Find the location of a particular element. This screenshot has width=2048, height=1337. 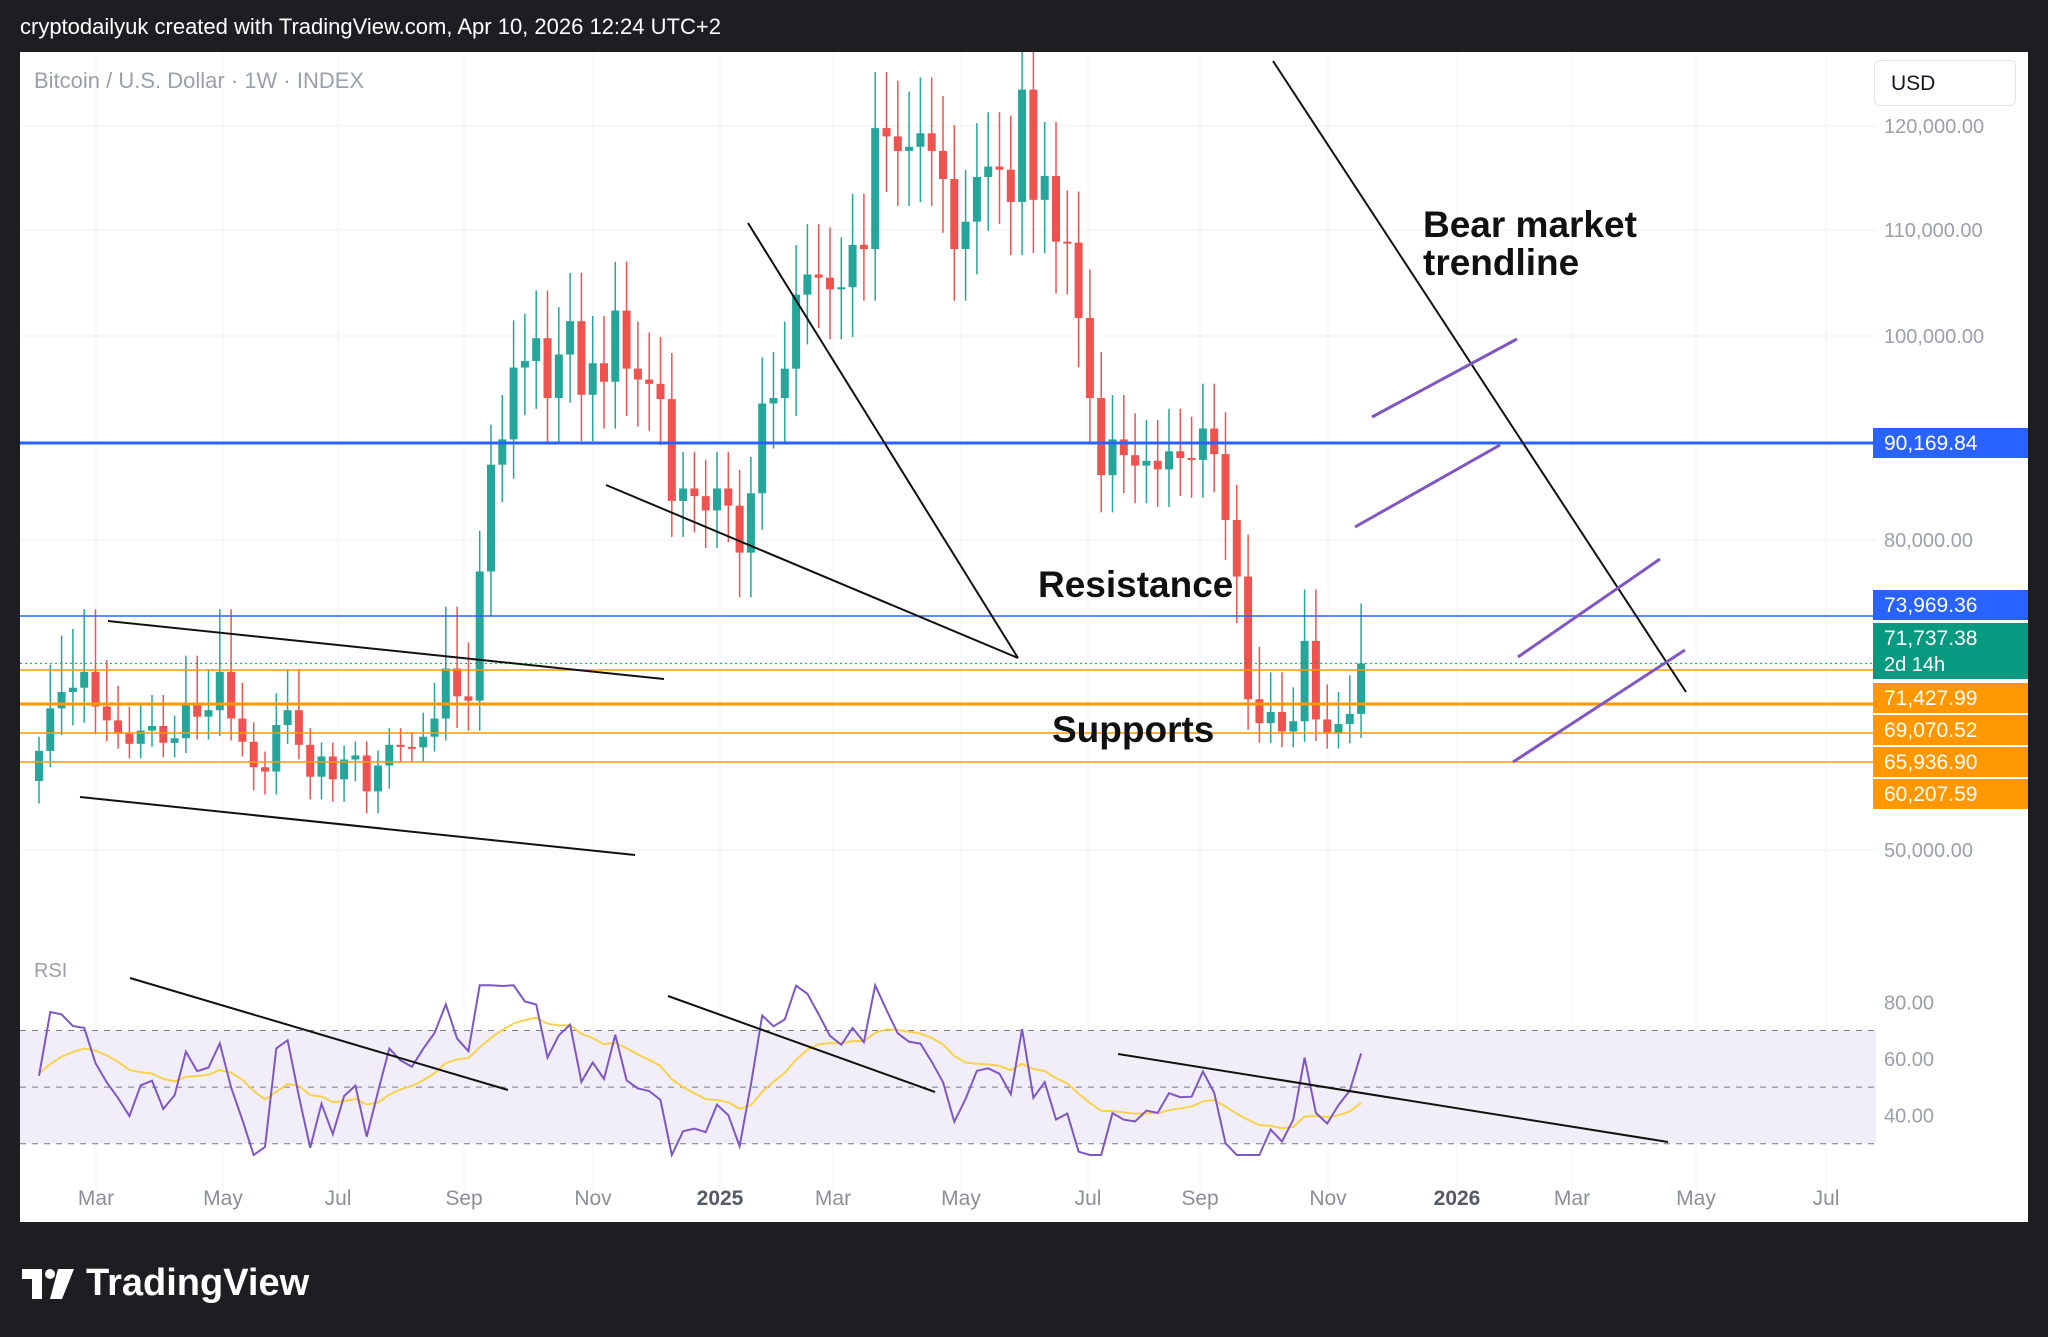

footer-branding: TradingView is located at coordinates (165, 1283).